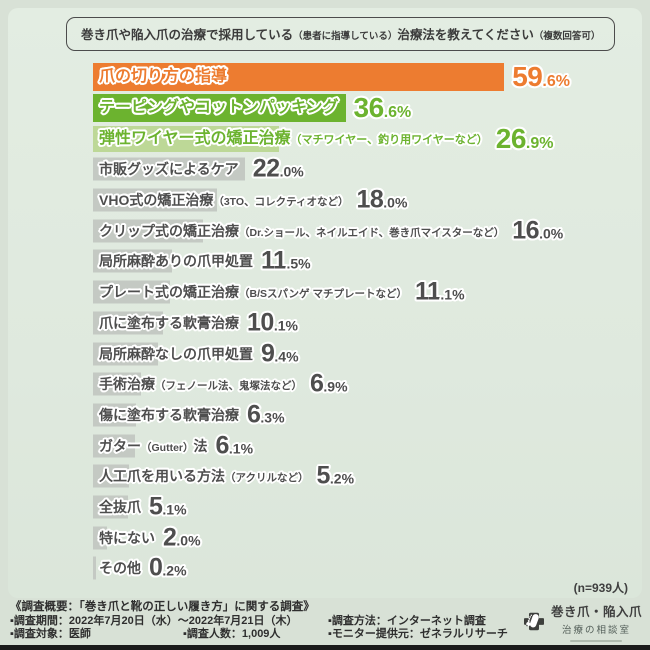  I want to click on bar-row: 特にない 2.0%, so click(364, 537).